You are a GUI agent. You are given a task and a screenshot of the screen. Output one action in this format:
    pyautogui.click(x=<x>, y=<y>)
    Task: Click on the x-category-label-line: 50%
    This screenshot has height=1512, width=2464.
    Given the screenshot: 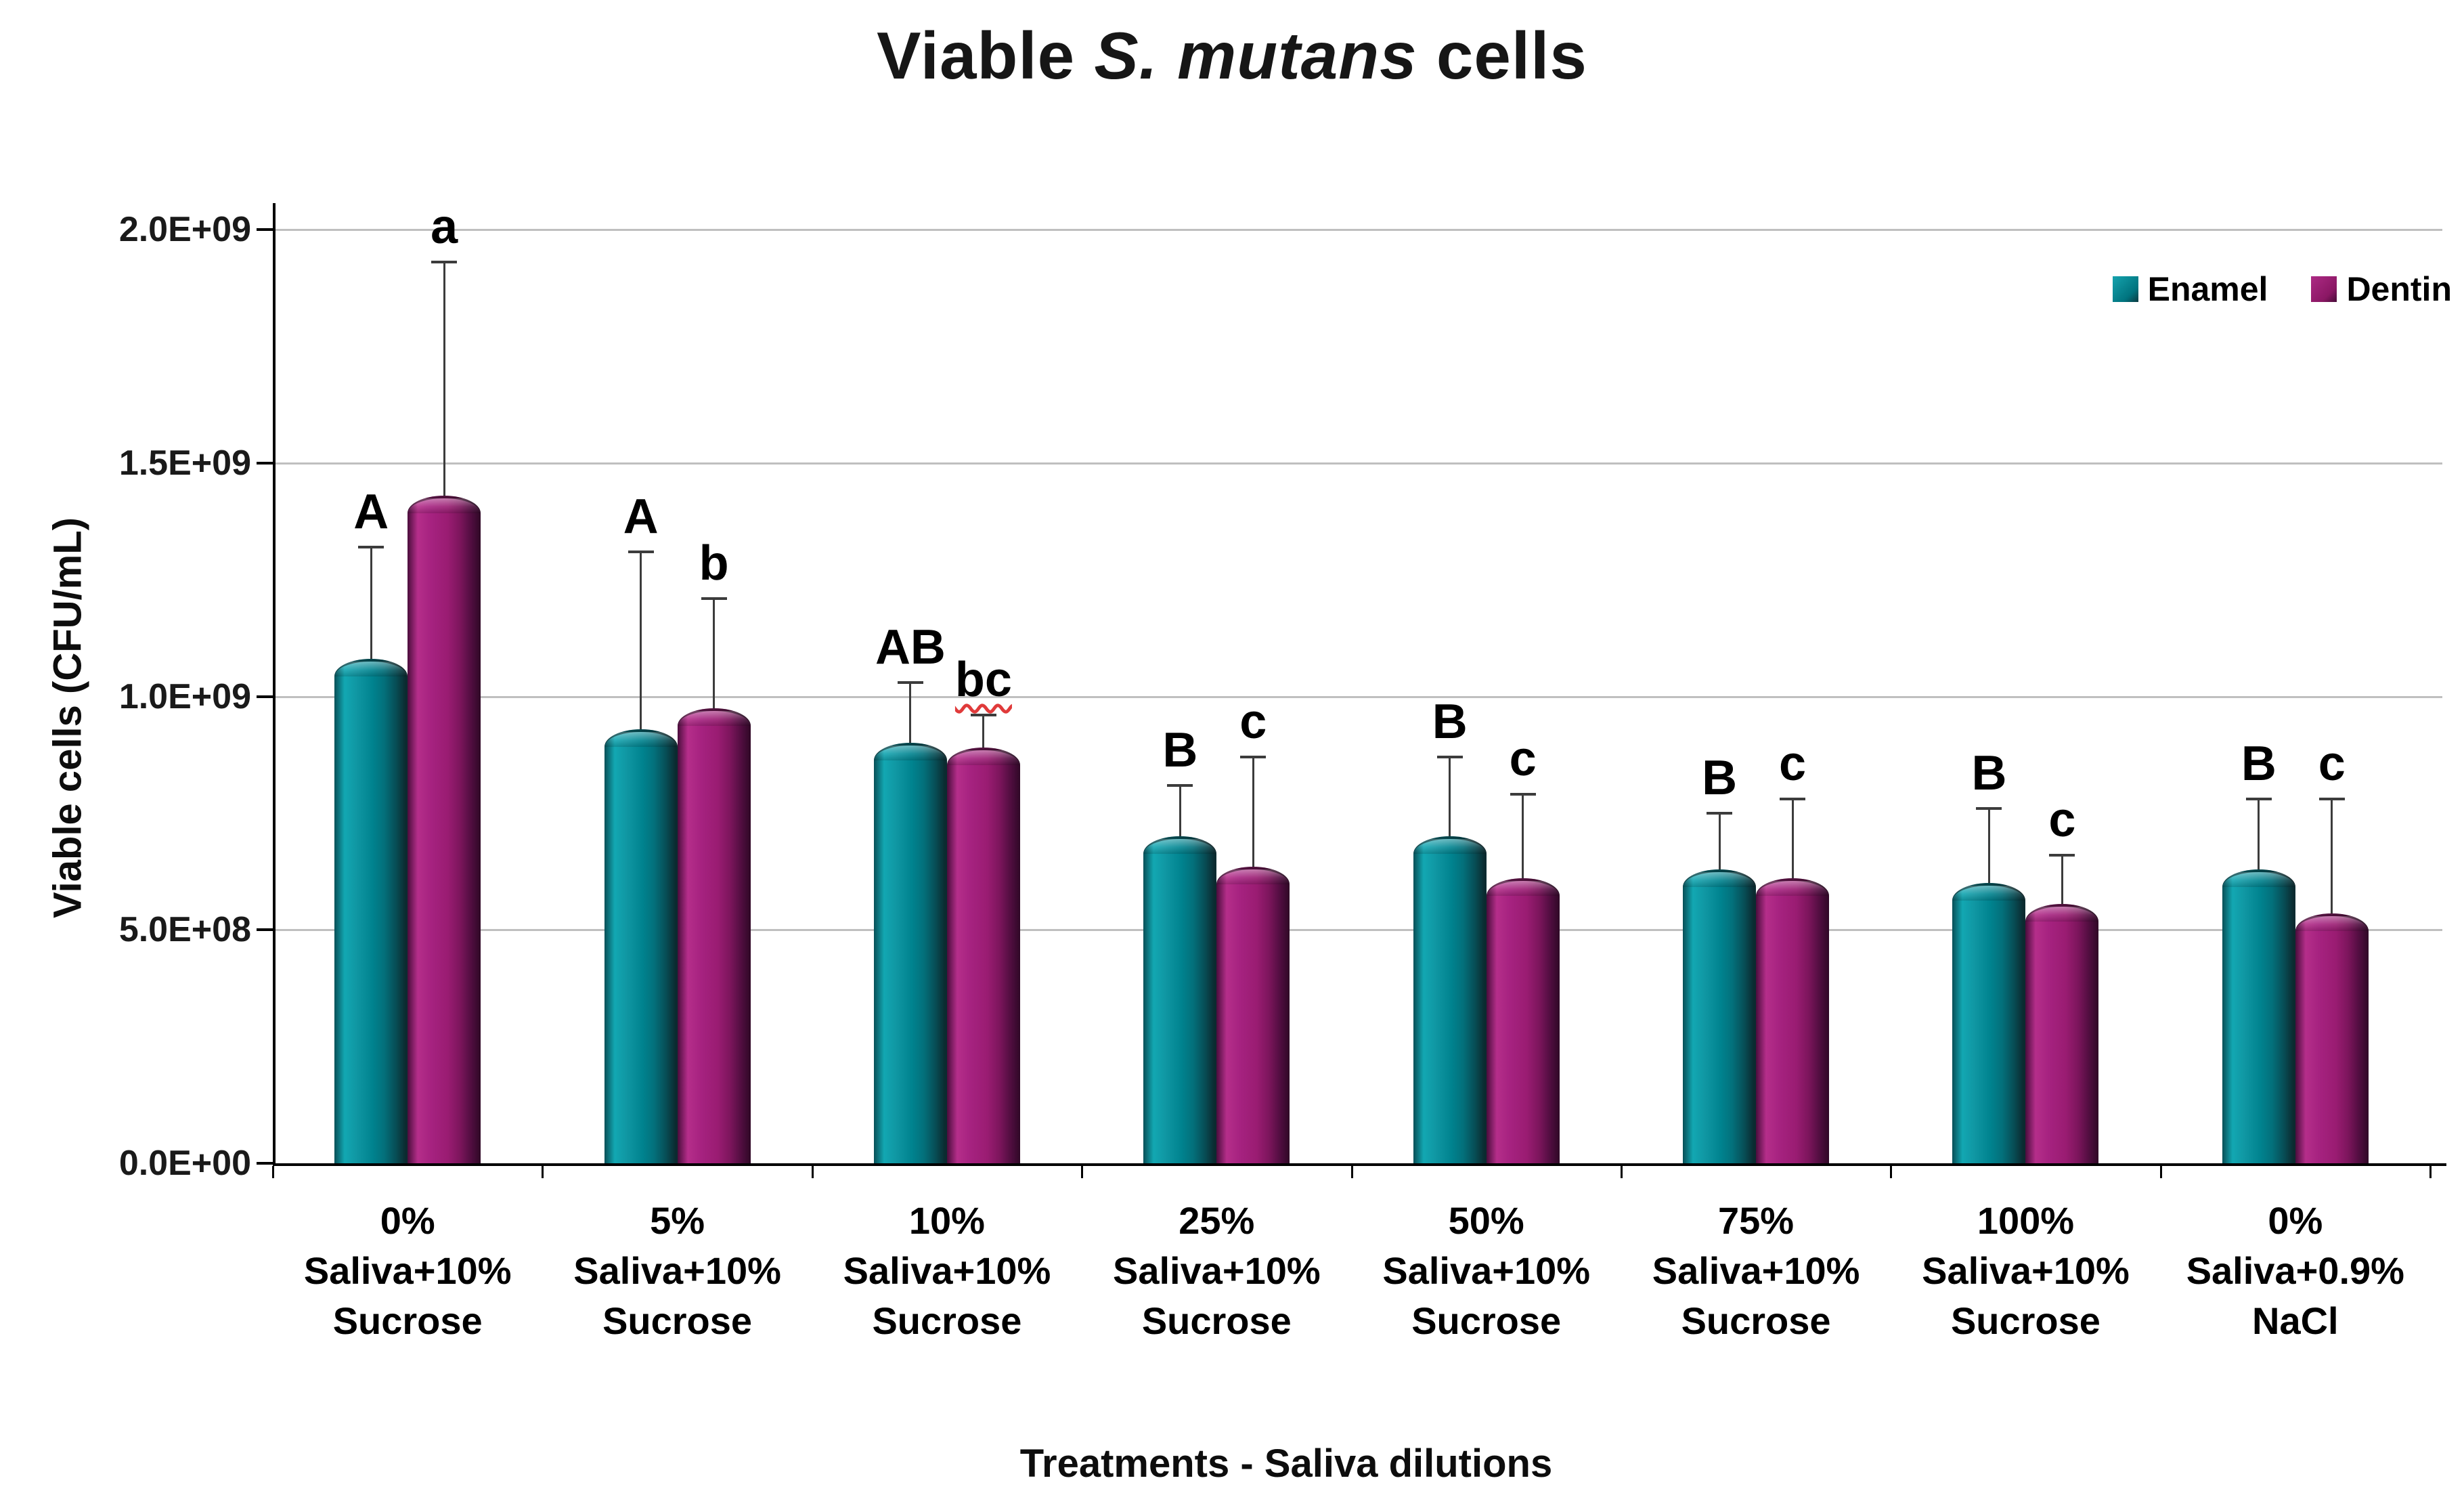 What is the action you would take?
    pyautogui.click(x=1486, y=1220)
    